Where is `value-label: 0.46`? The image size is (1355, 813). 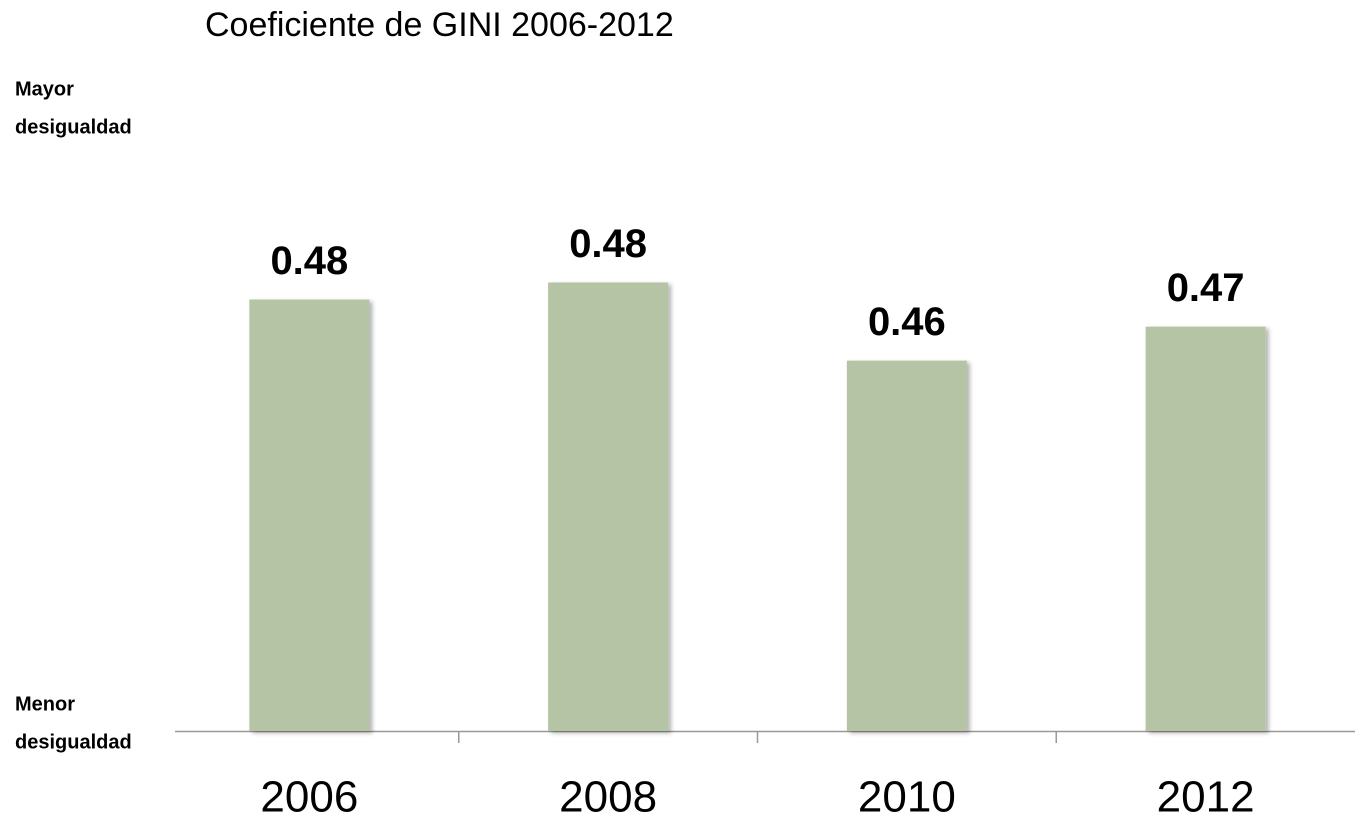 value-label: 0.46 is located at coordinates (907, 322).